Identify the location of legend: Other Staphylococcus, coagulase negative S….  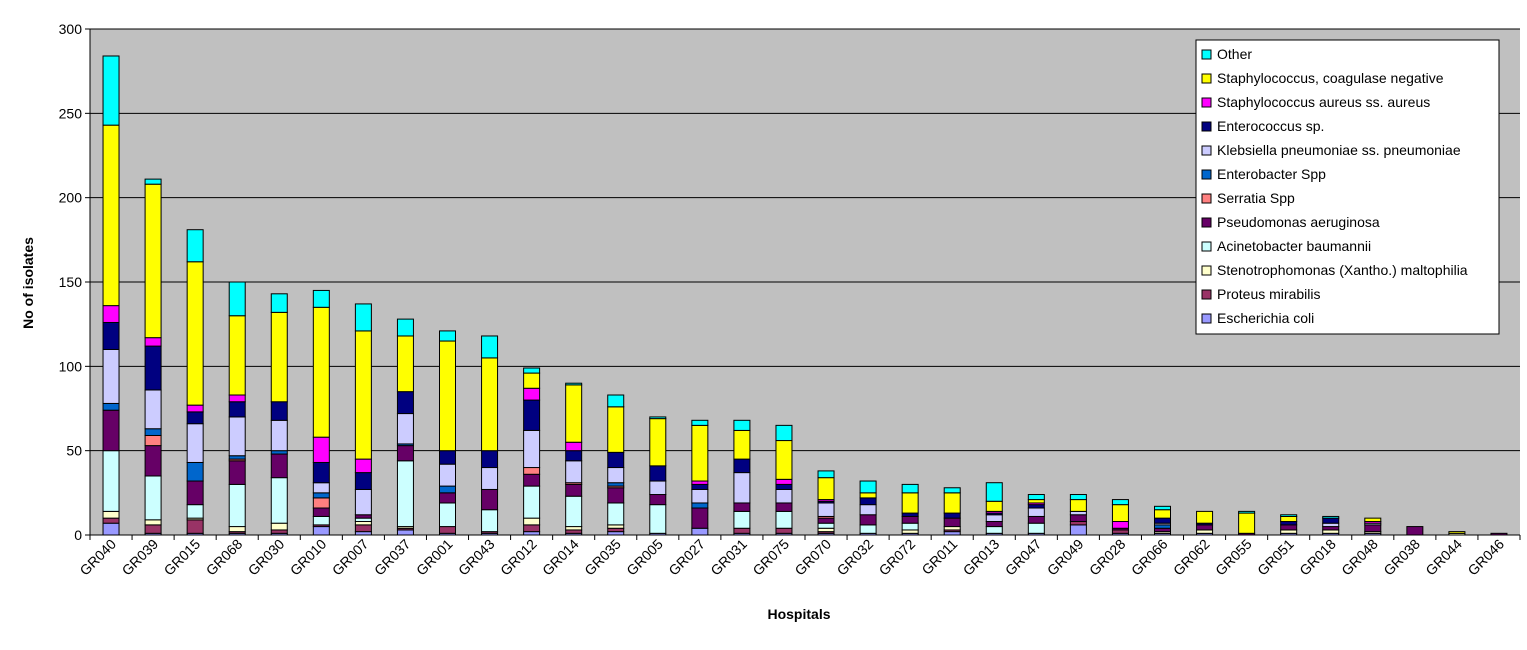
(1347, 187).